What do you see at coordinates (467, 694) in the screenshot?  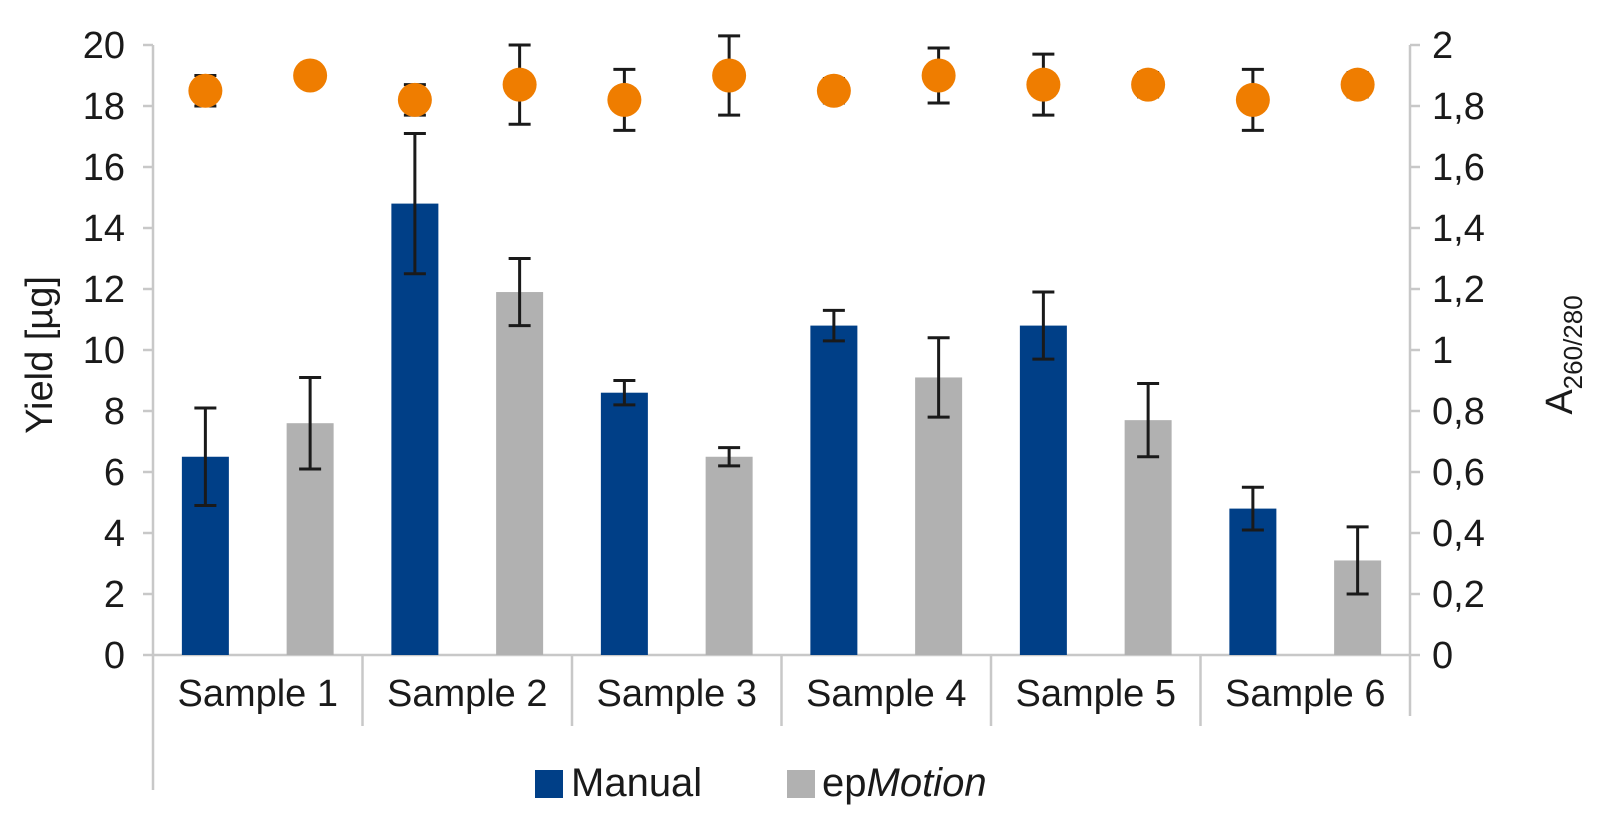 I see `x-tick-label: Sample 2` at bounding box center [467, 694].